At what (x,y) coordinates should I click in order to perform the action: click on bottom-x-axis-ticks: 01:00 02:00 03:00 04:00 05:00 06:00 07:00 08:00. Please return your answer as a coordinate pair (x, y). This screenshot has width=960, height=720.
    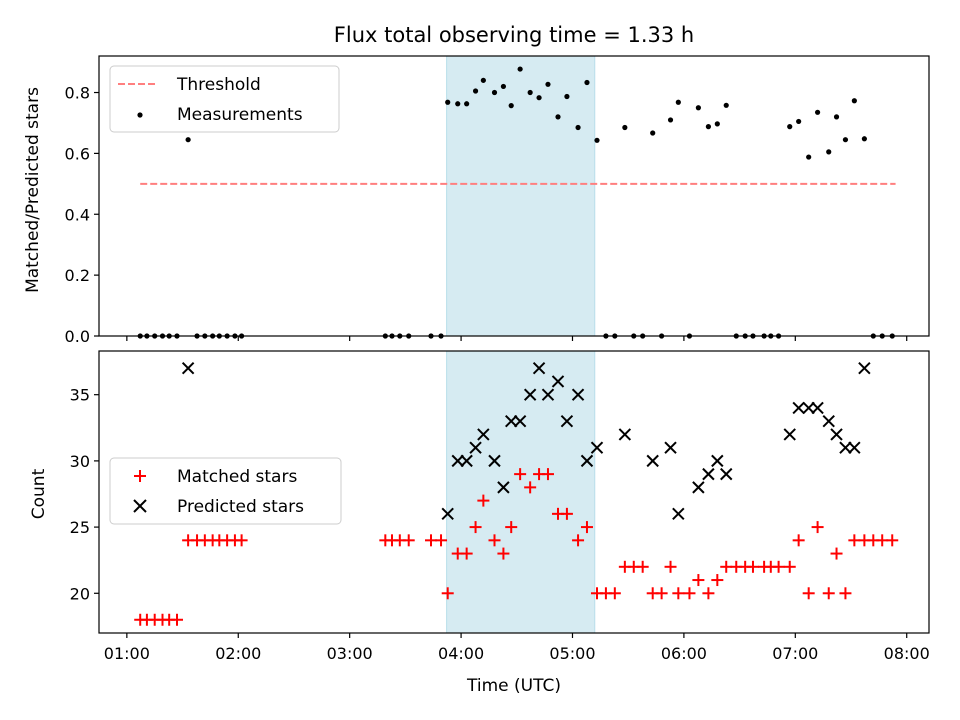
    Looking at the image, I should click on (517, 648).